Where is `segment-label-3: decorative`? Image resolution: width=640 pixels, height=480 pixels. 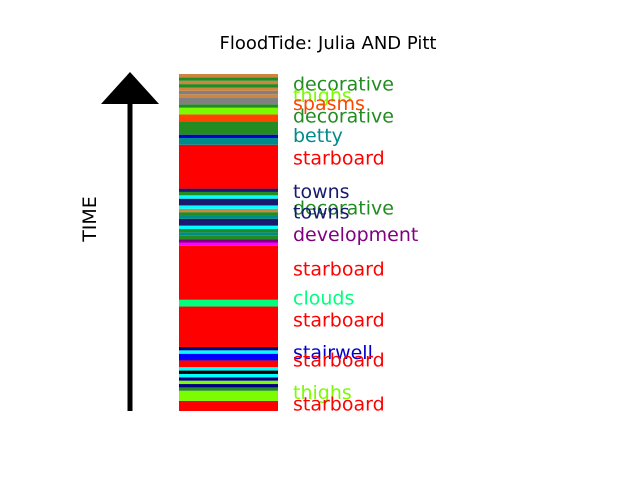 segment-label-3: decorative is located at coordinates (343, 116).